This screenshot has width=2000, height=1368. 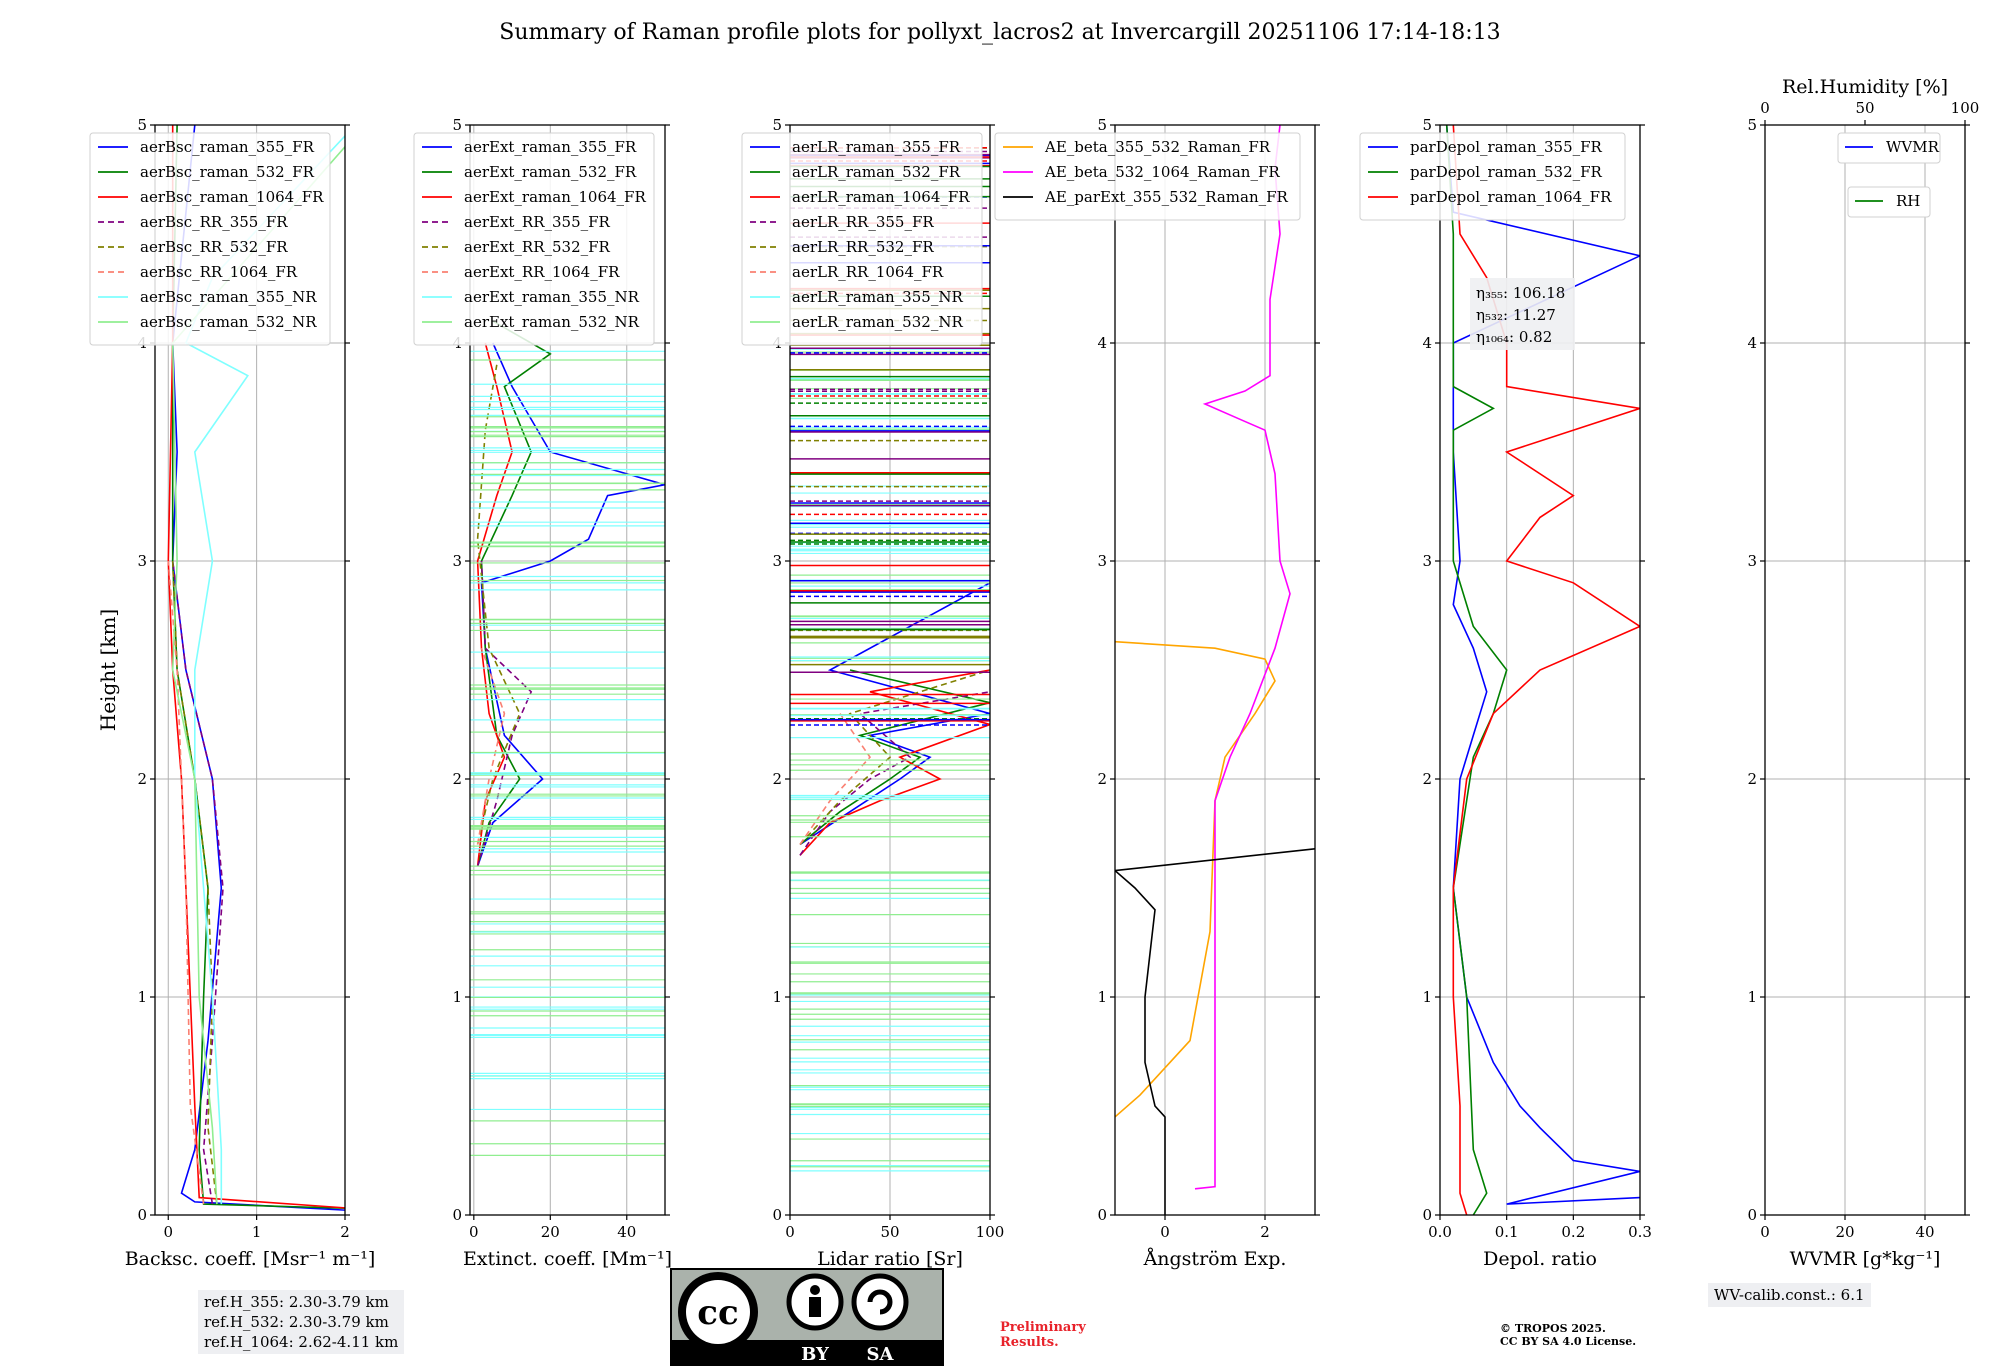 I want to click on x-tick-label: 40, so click(x=626, y=1232).